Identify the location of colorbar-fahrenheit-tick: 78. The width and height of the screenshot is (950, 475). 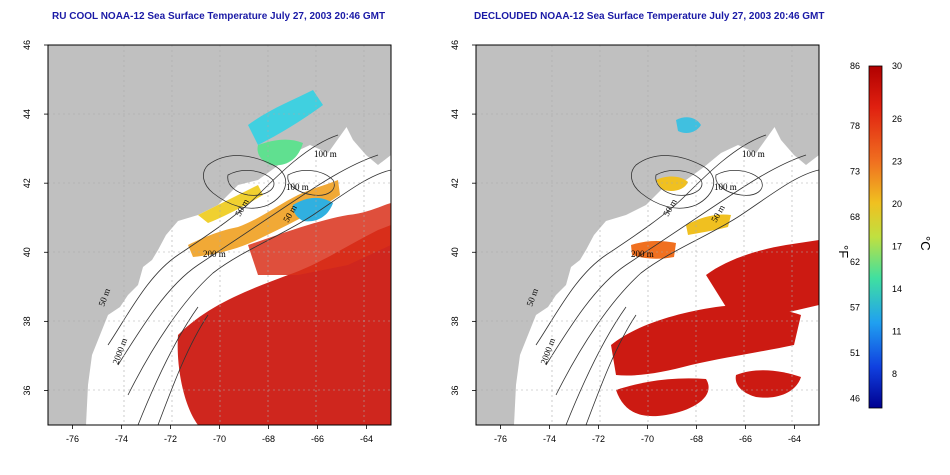
(855, 126).